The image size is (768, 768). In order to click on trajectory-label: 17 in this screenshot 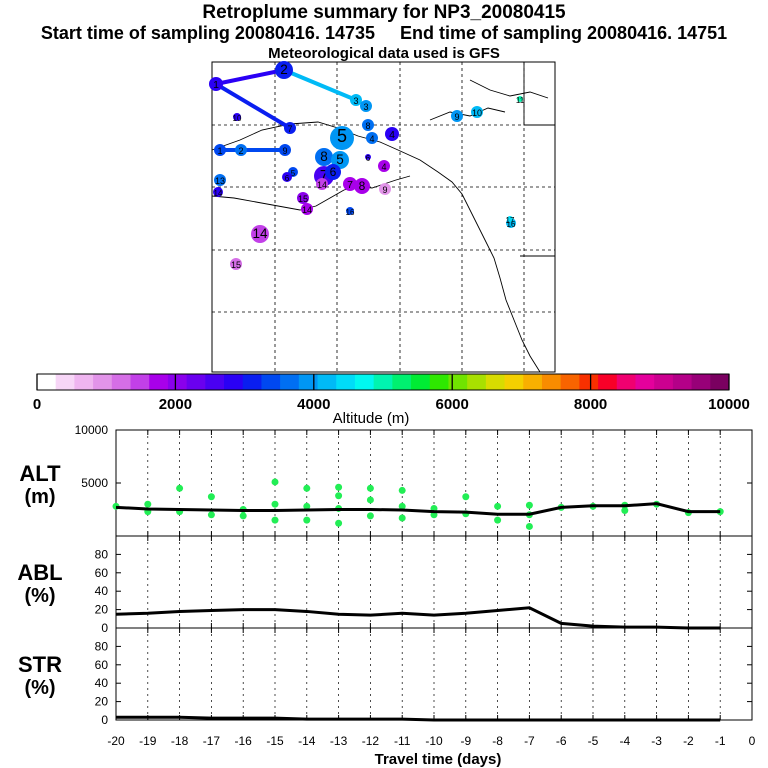, I will do `click(510, 220)`.